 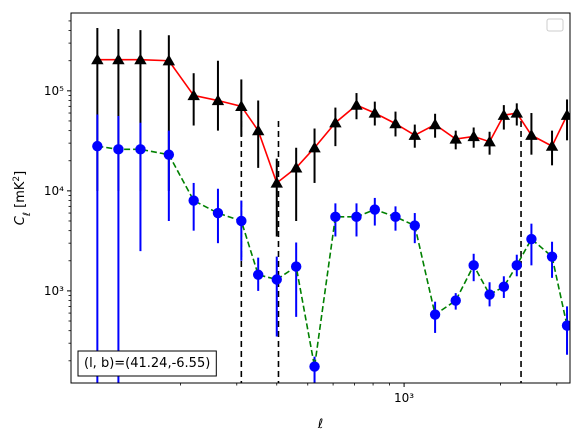 What do you see at coordinates (54, 191) in the screenshot?
I see `y-tick-label: 10⁴` at bounding box center [54, 191].